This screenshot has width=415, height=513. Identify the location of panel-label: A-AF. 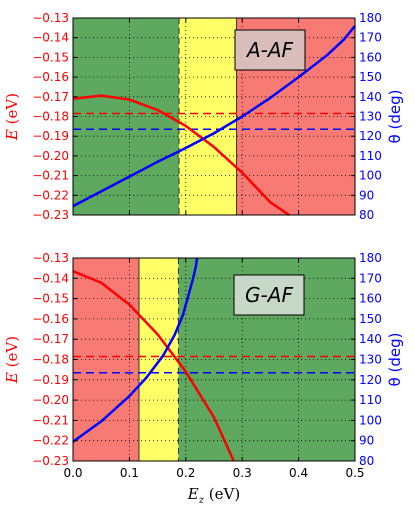
(269, 50).